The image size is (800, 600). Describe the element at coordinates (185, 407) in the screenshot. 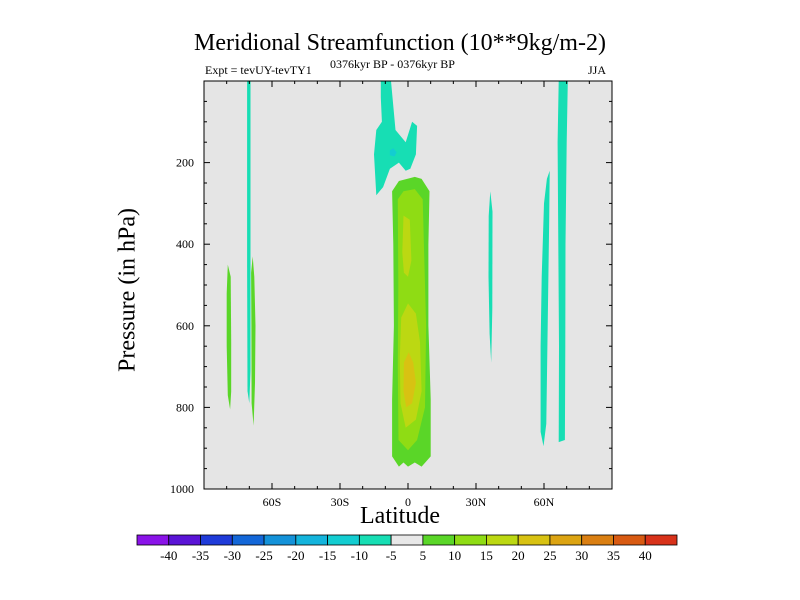

I see `y-tick-label: 800` at that location.